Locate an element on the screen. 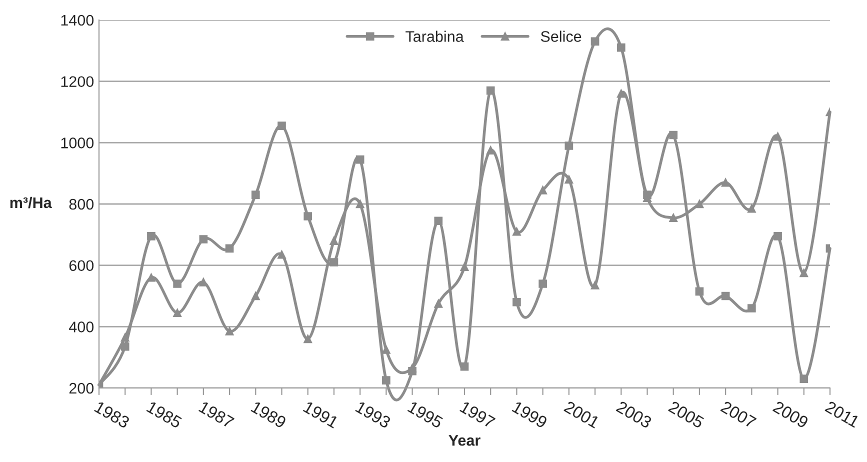 The width and height of the screenshot is (867, 462). legend-label: Selice is located at coordinates (561, 36).